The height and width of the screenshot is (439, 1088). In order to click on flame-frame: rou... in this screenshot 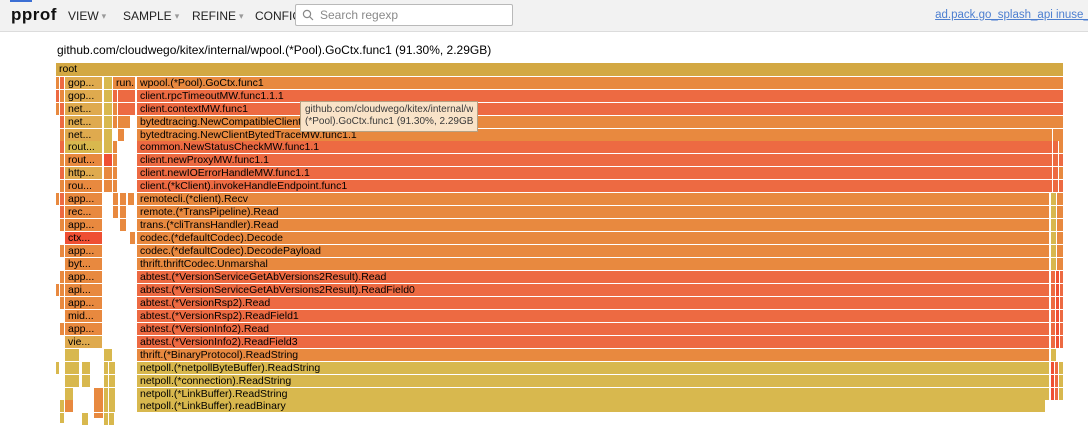, I will do `click(83, 186)`.